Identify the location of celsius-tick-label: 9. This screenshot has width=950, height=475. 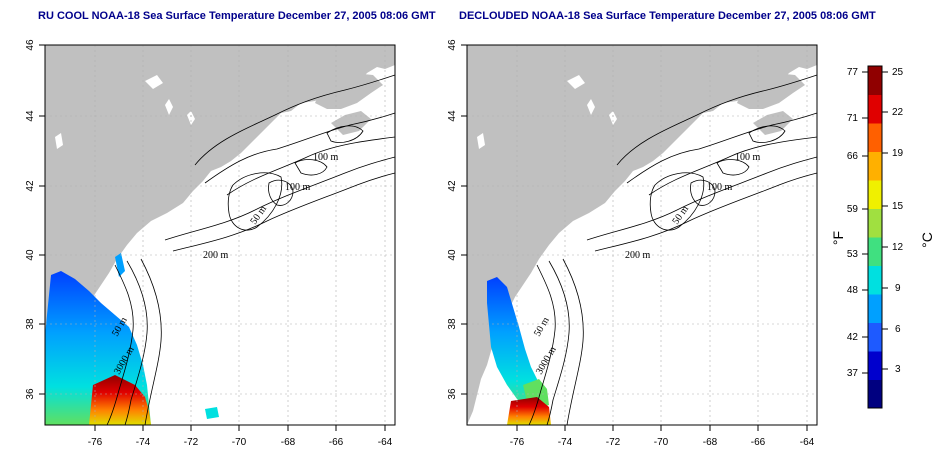
(898, 288).